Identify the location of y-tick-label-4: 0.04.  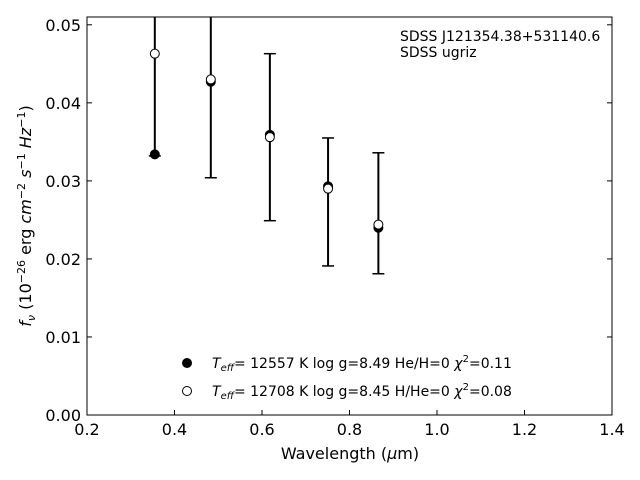
(63, 103).